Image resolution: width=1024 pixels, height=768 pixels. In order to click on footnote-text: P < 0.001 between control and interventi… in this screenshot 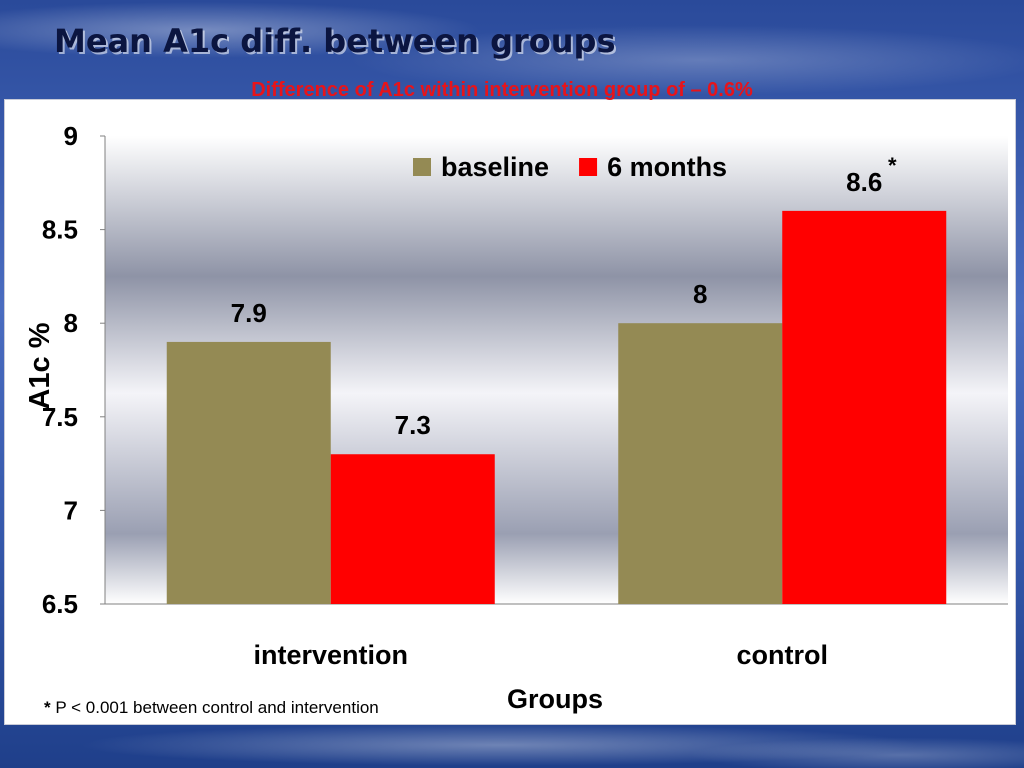, I will do `click(217, 707)`.